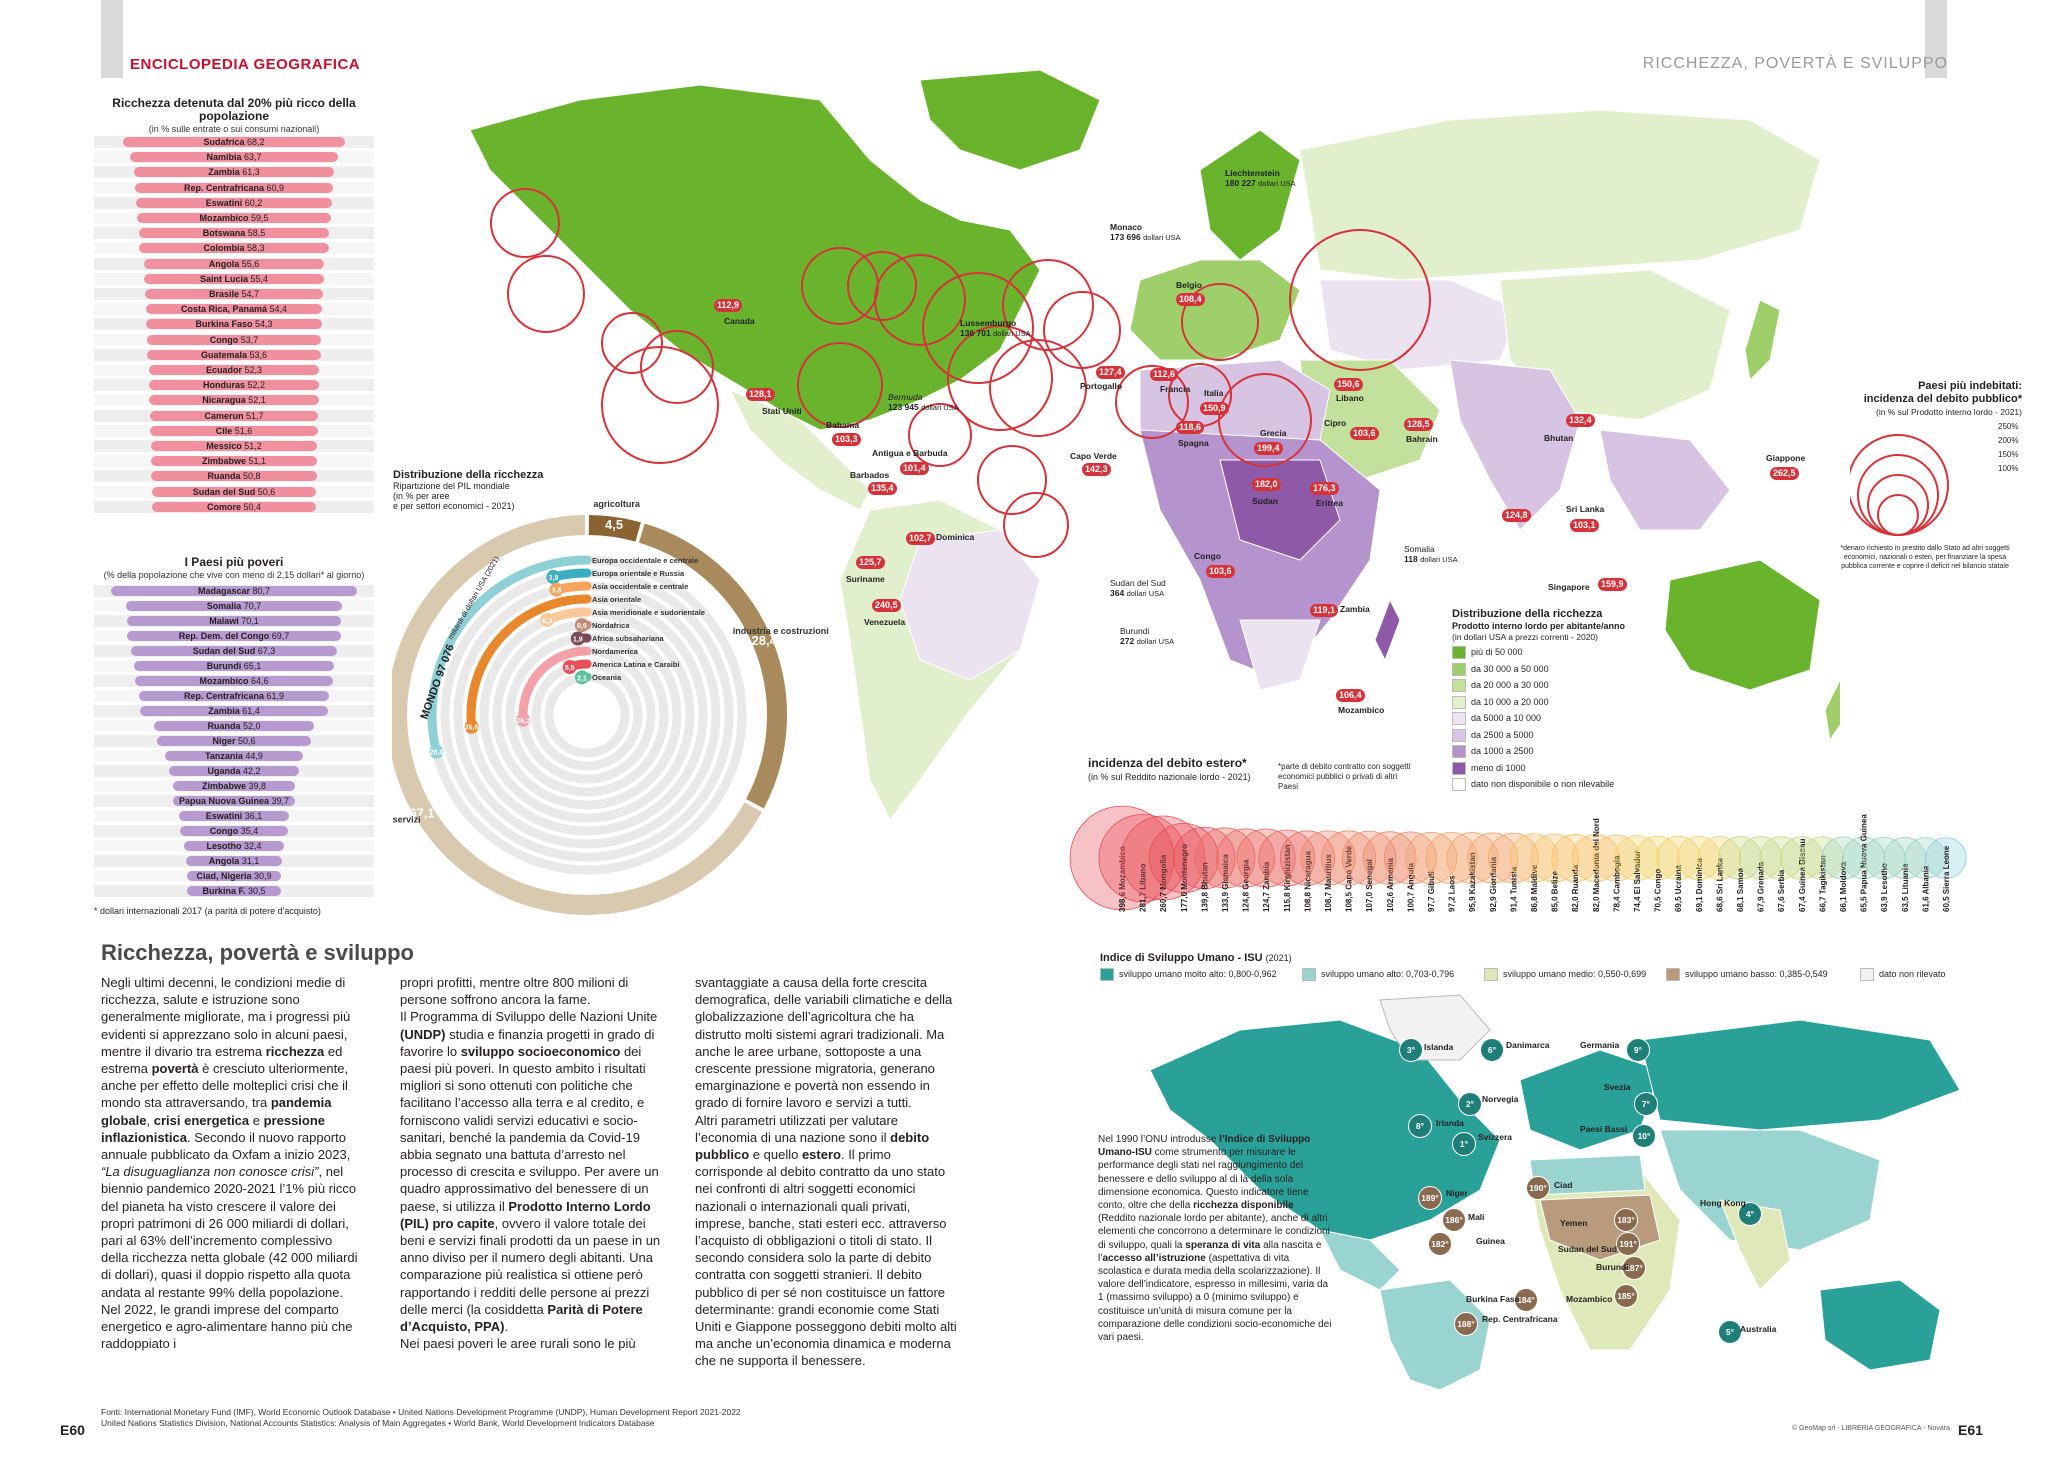  Describe the element at coordinates (225, 157) in the screenshot. I see `rich20-country: Namibia` at that location.